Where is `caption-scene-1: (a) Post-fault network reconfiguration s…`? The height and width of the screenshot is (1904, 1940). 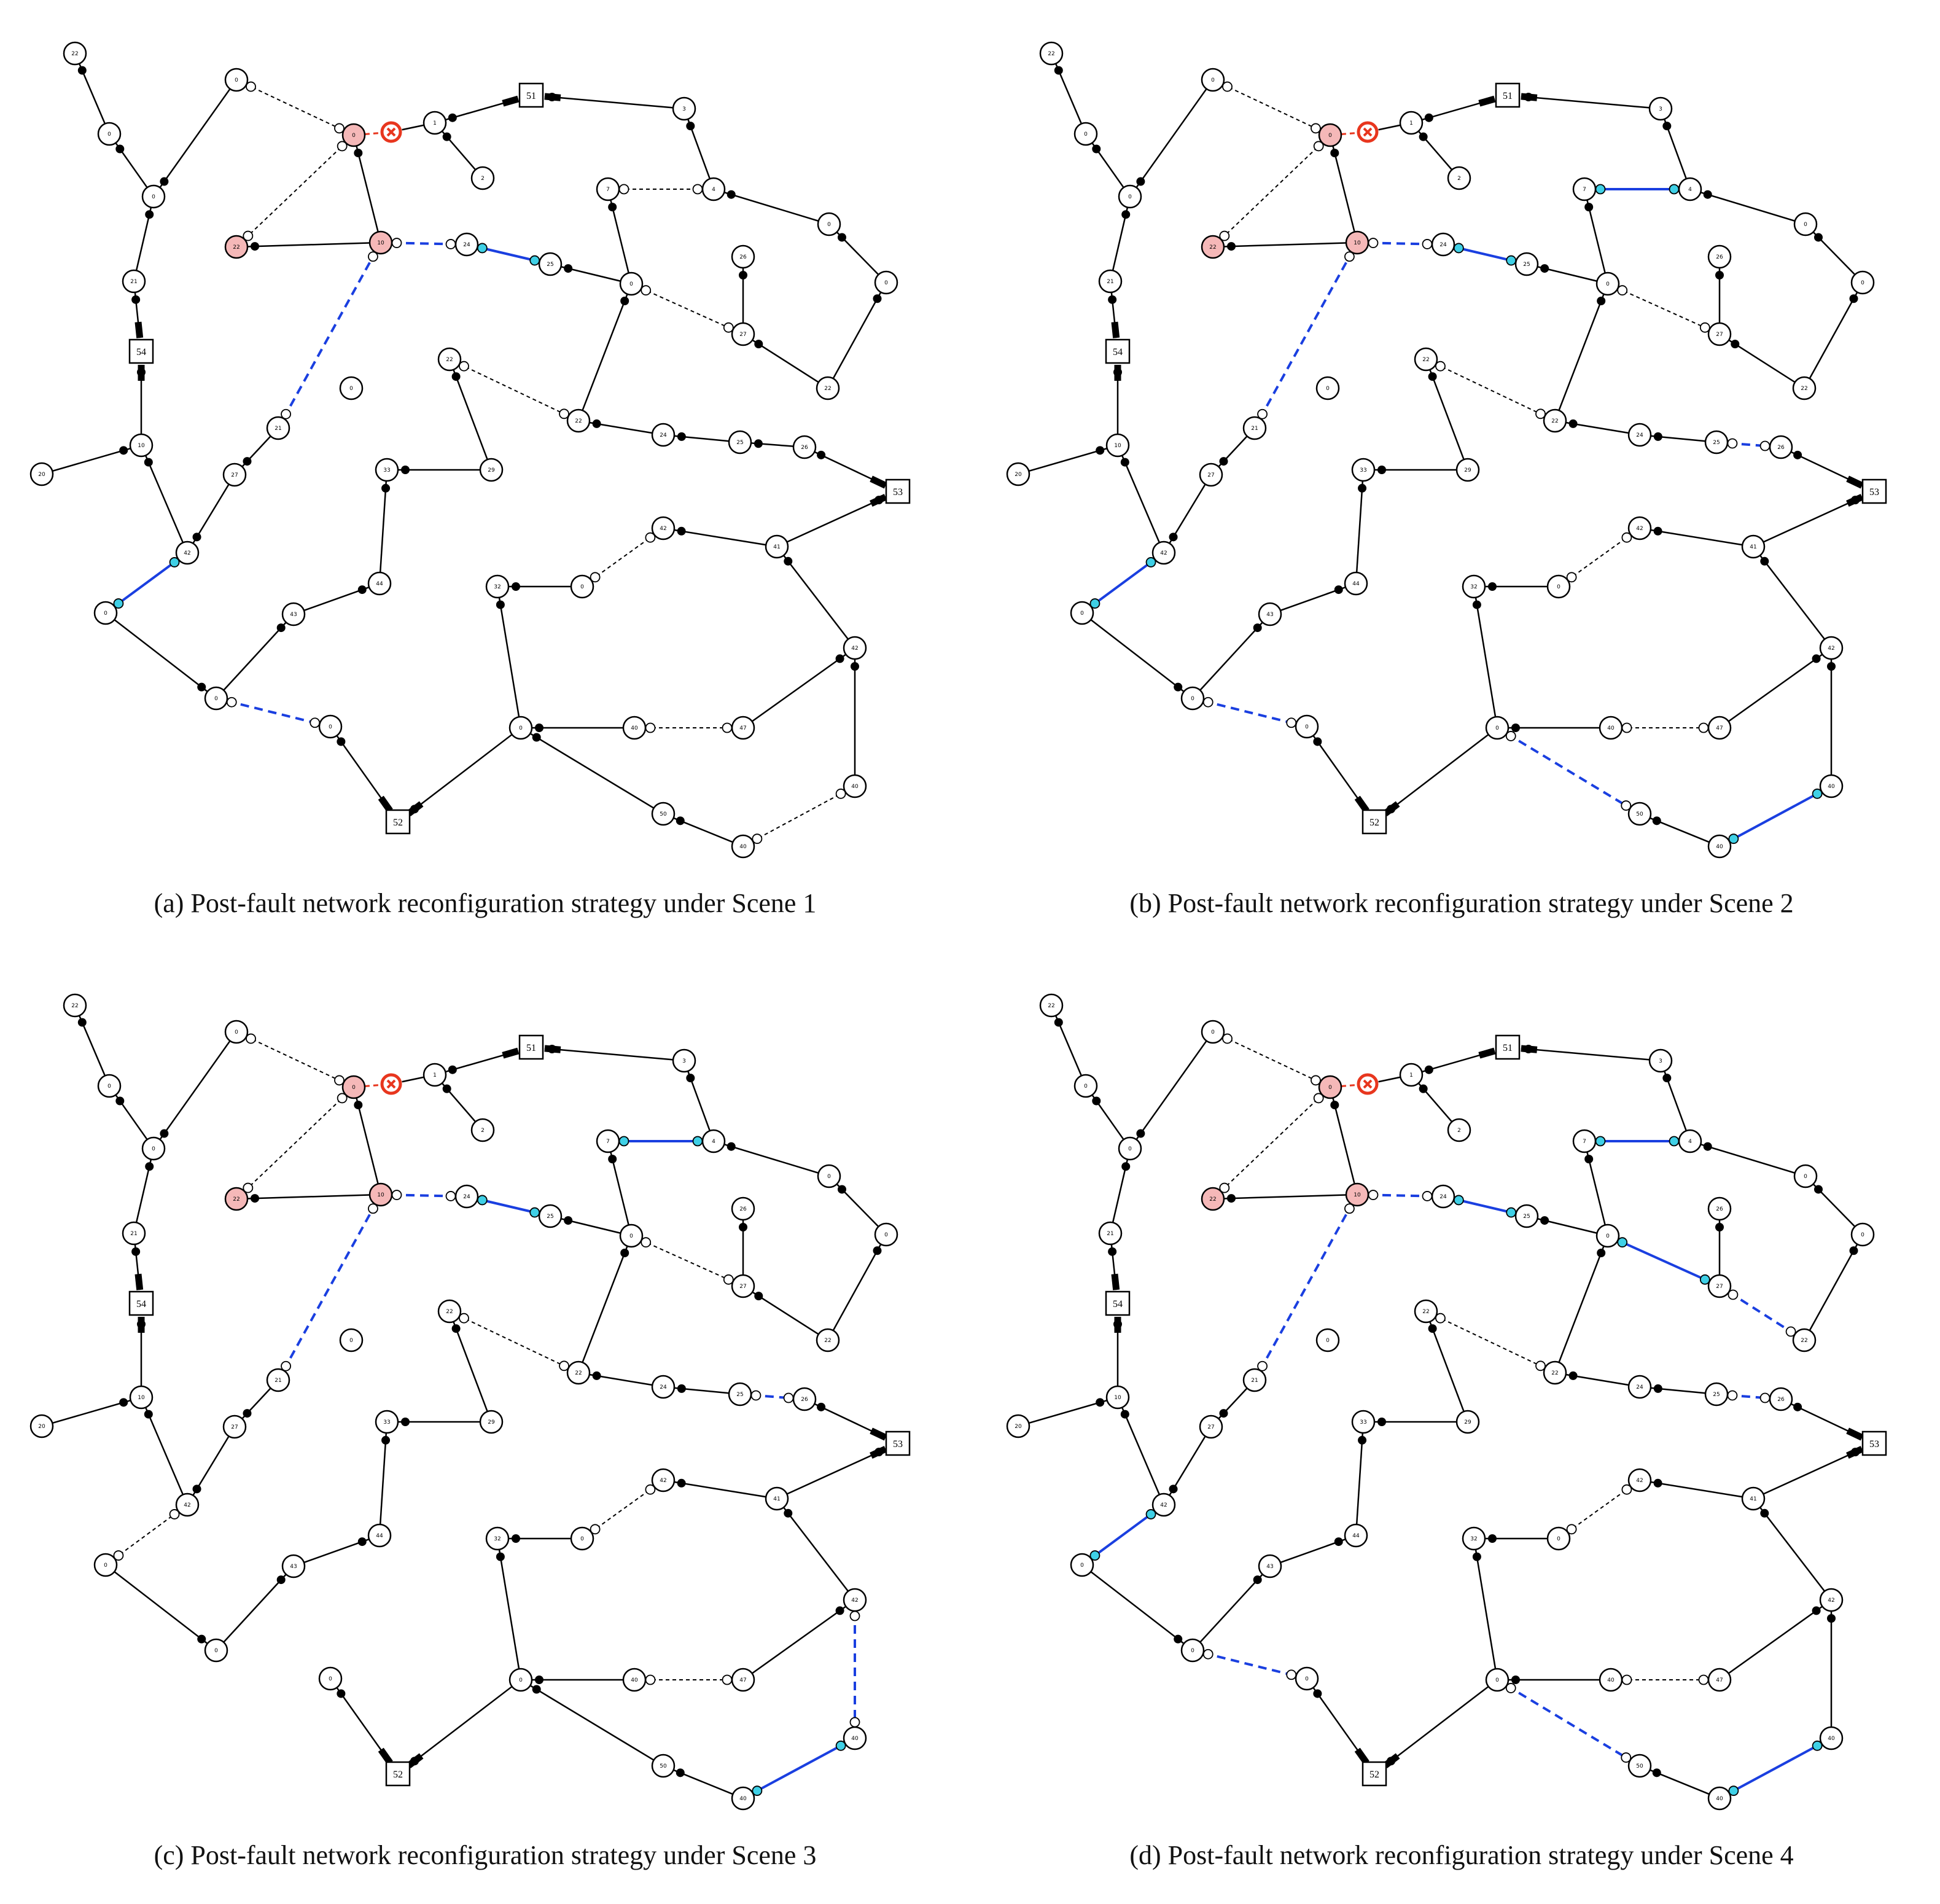
caption-scene-1: (a) Post-fault network reconfiguration s… is located at coordinates (485, 903).